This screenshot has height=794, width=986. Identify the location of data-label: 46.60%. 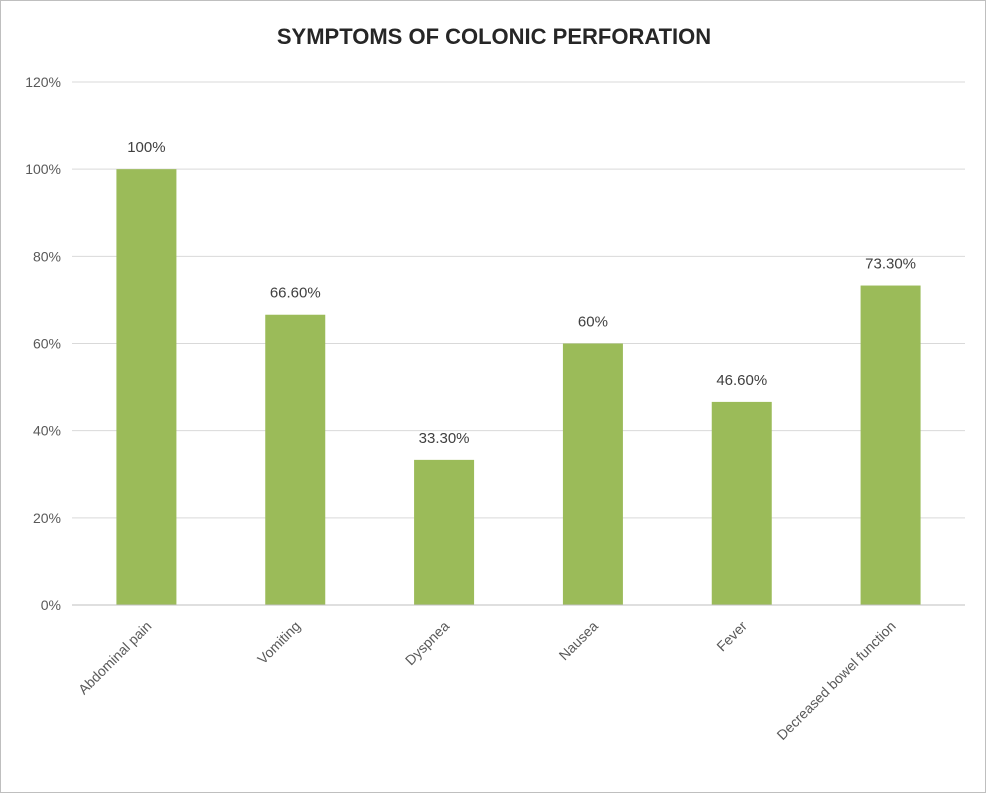
(741, 380).